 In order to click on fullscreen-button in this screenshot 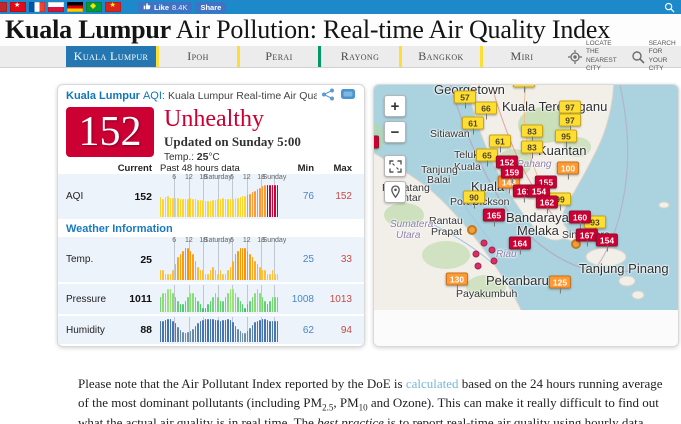, I will do `click(395, 166)`.